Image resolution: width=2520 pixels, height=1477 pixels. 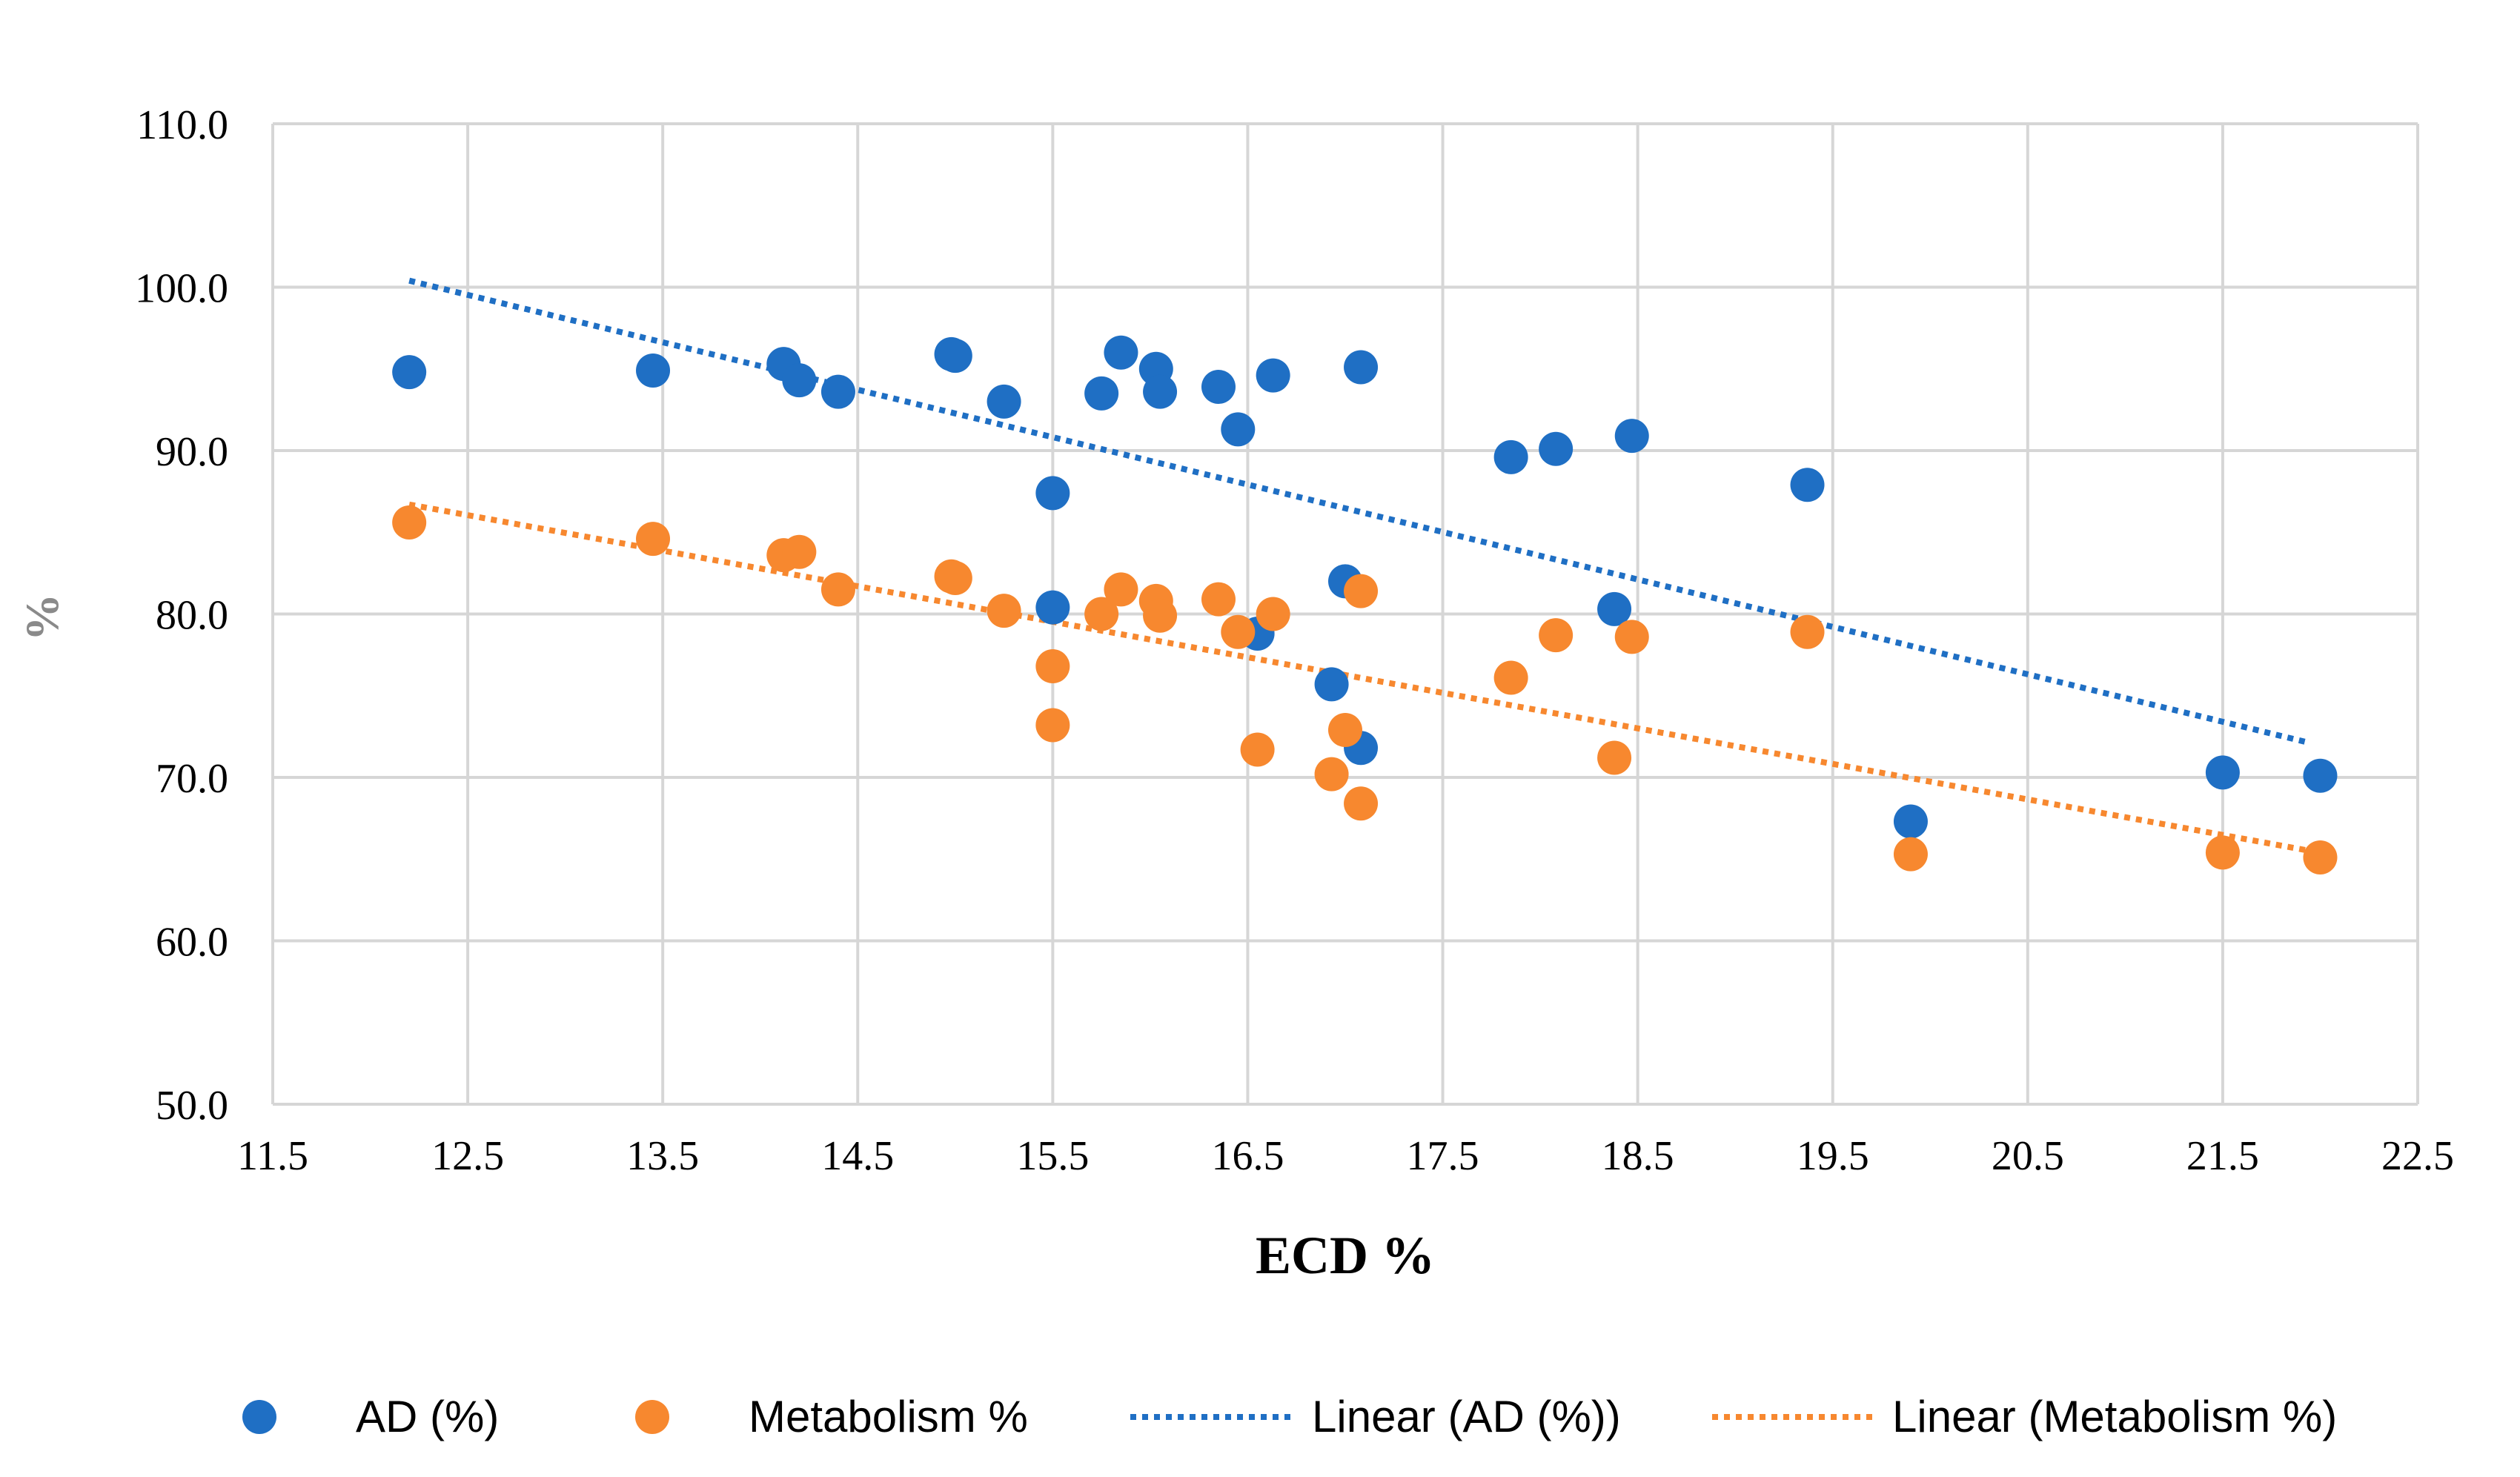 I want to click on x-tick-label: 17.5, so click(x=1443, y=1156).